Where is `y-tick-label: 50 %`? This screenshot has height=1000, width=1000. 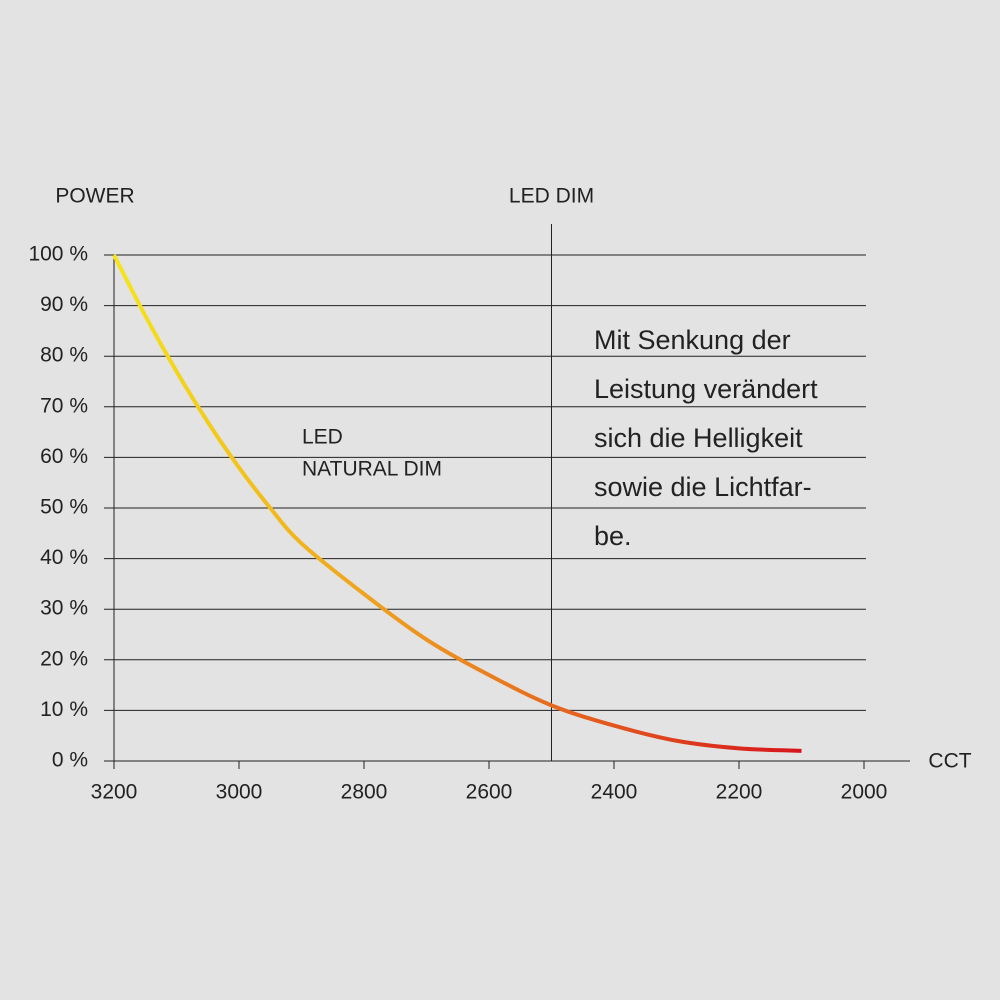
y-tick-label: 50 % is located at coordinates (64, 507).